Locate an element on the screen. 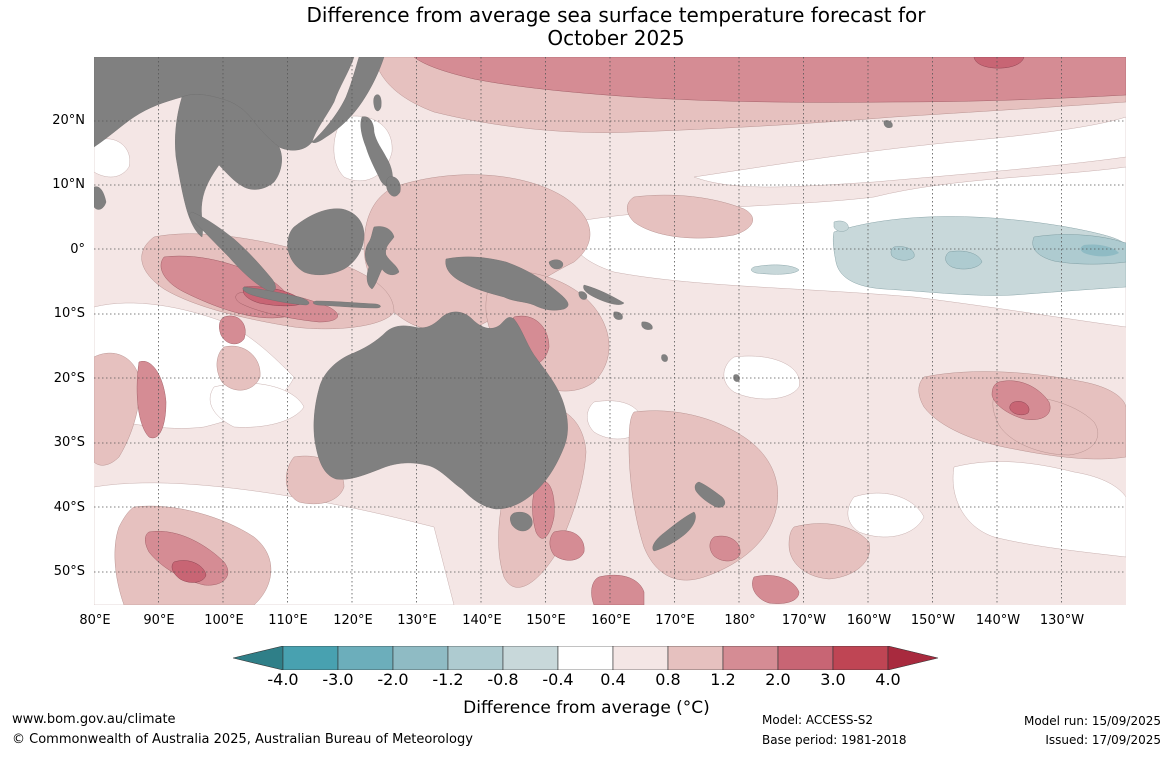 The height and width of the screenshot is (770, 1173). lon-label-140w: 140°W is located at coordinates (998, 620).